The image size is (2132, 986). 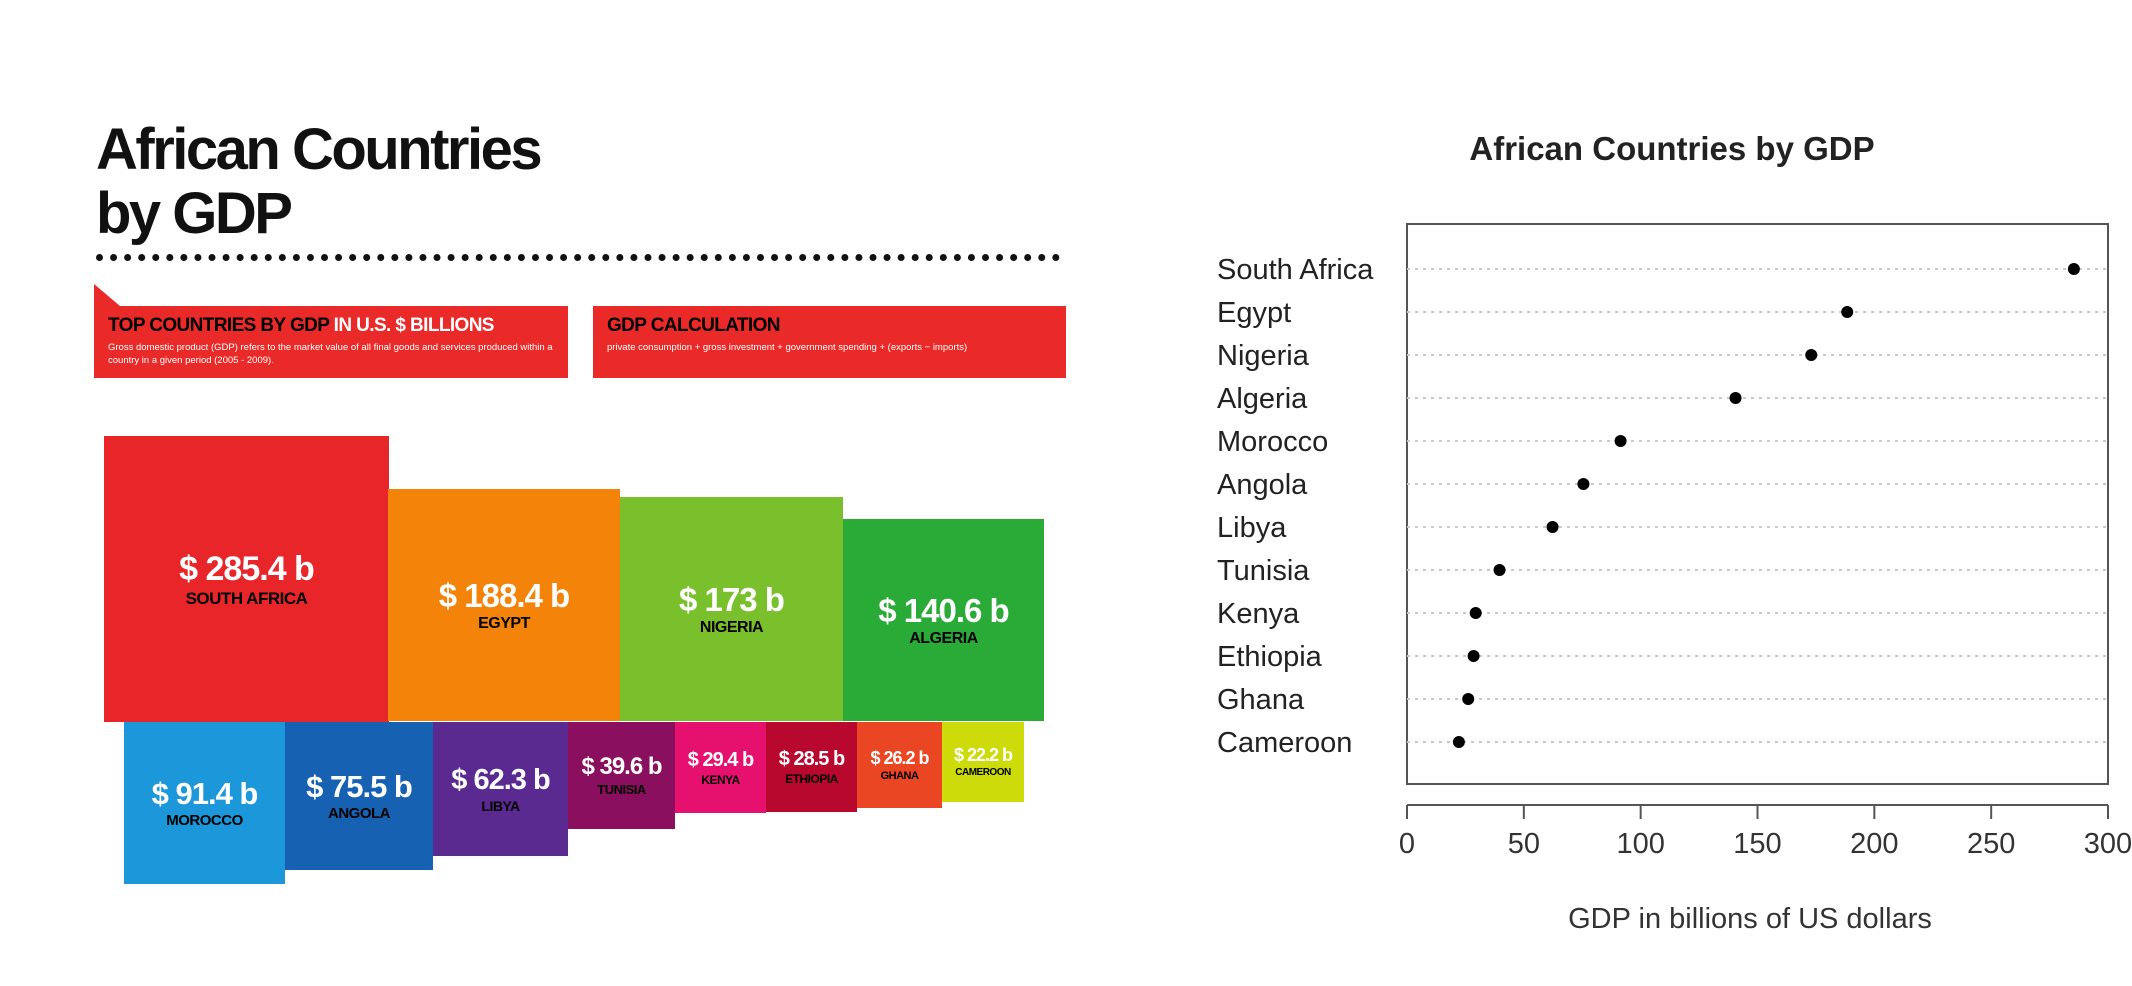 What do you see at coordinates (1552, 527) in the screenshot?
I see `data-point-libya` at bounding box center [1552, 527].